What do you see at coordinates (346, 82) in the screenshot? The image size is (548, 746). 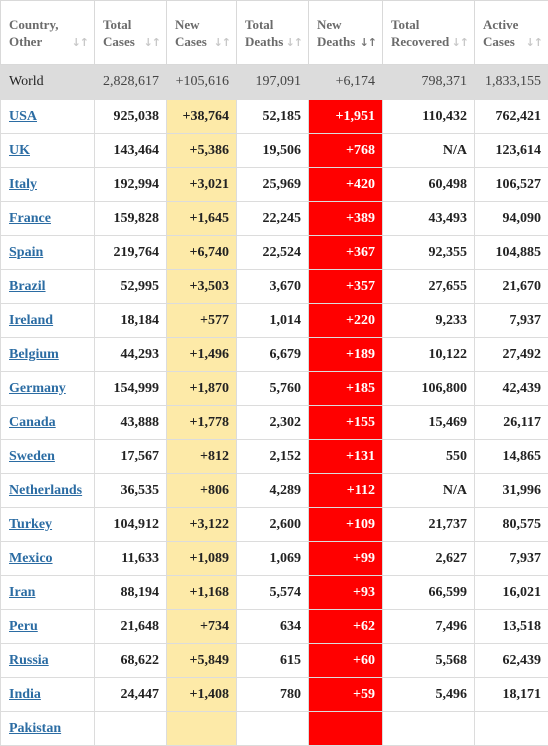 I see `cell-new-deaths: +6,174` at bounding box center [346, 82].